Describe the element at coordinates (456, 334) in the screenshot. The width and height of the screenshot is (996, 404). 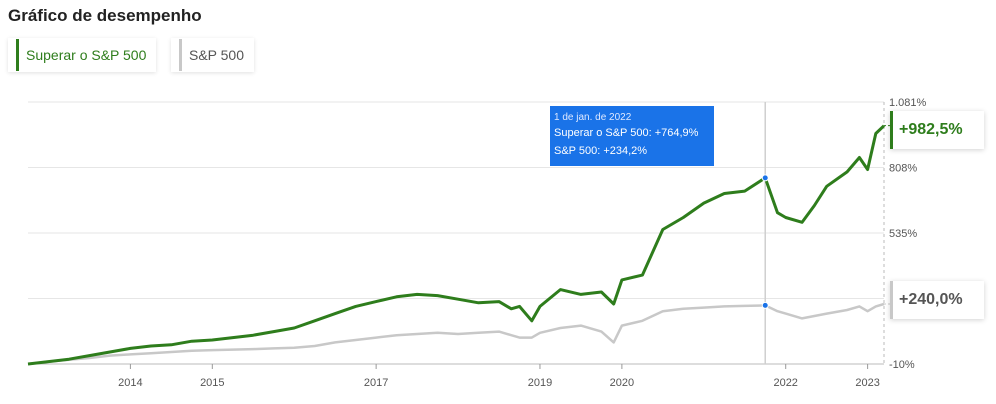
I see `series-line-sp500` at that location.